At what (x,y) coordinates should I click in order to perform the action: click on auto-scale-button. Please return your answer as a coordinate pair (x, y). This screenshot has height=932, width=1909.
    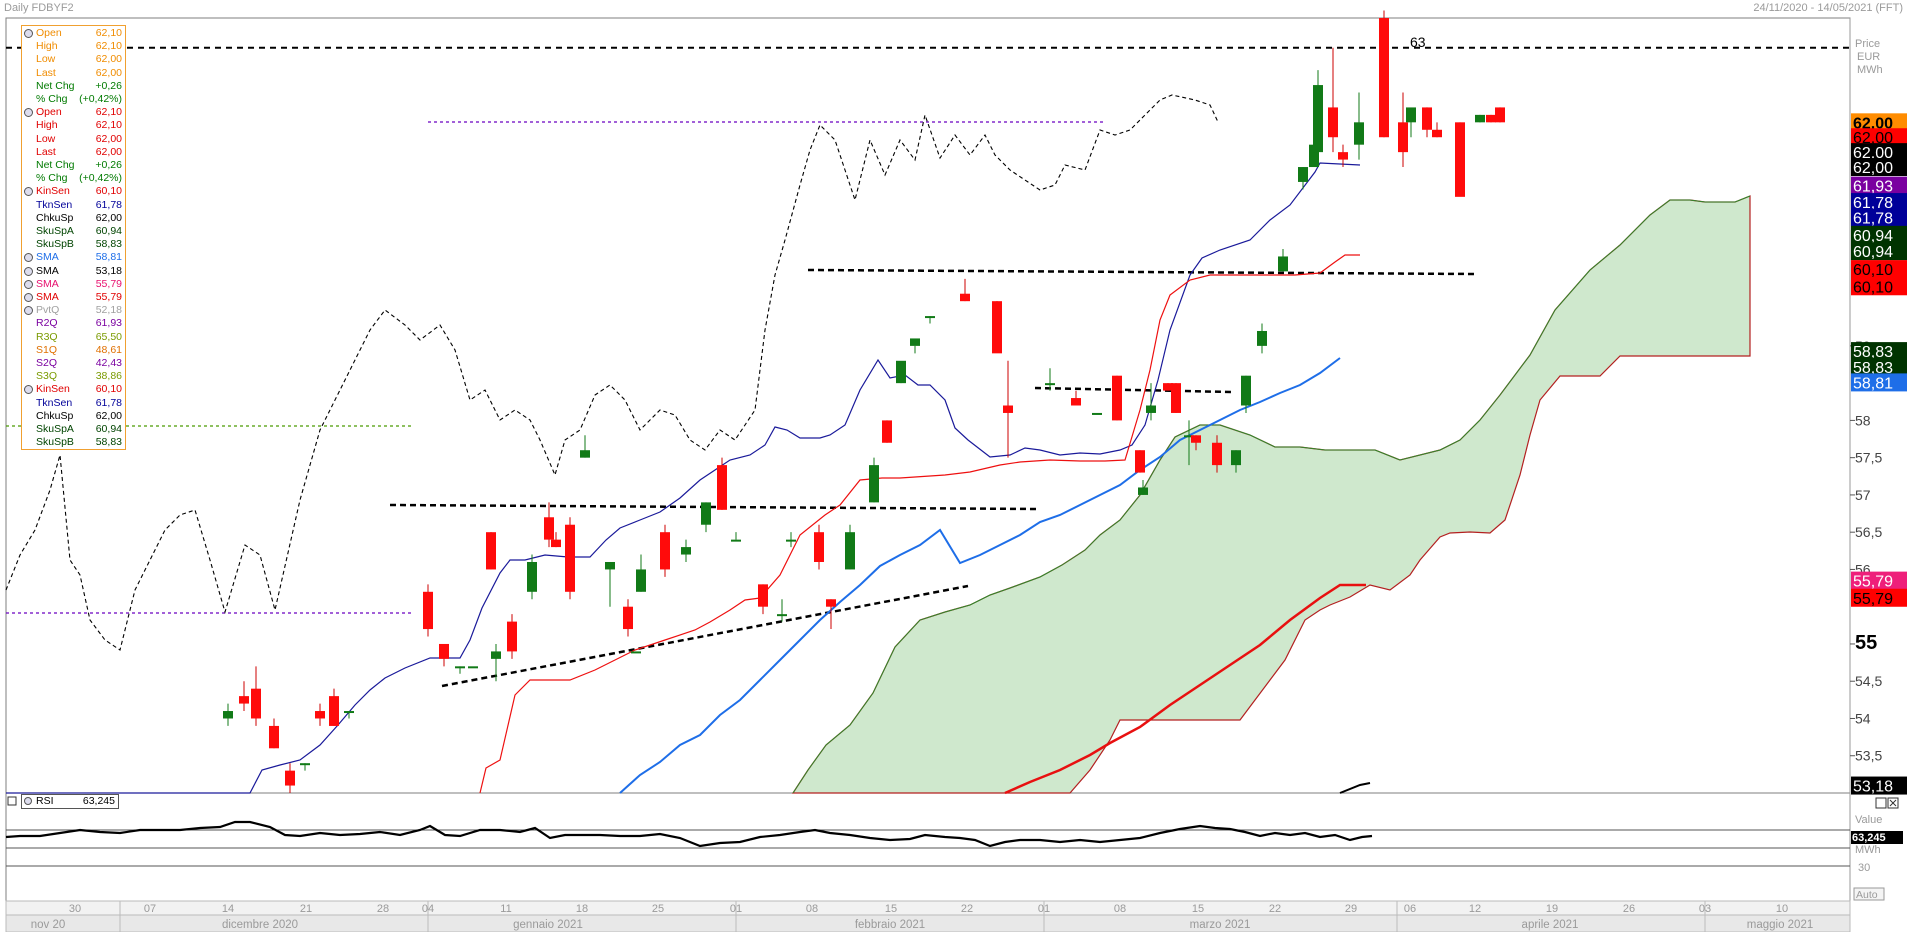
    Looking at the image, I should click on (1869, 894).